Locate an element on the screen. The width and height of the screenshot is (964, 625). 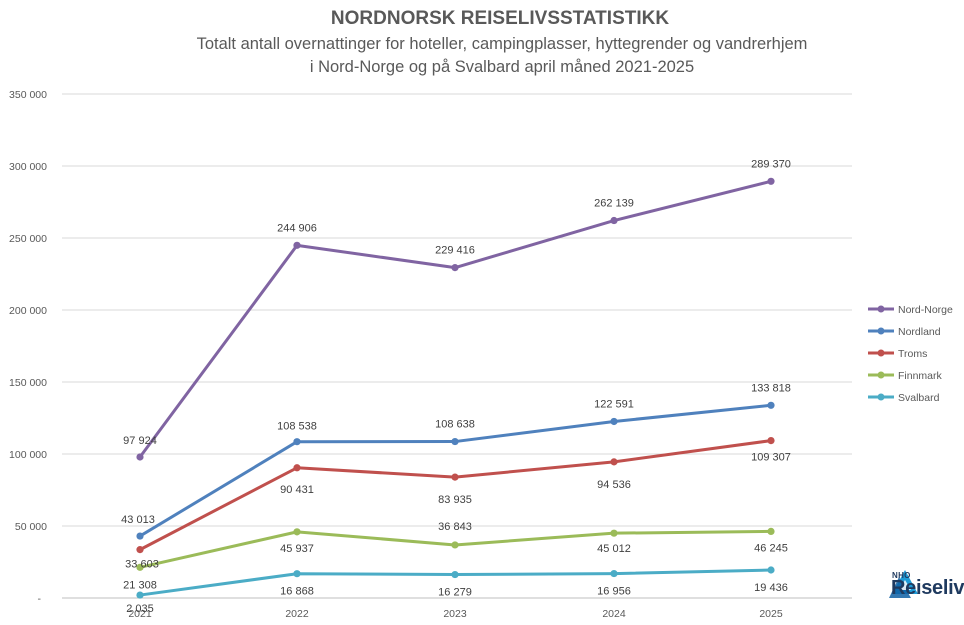
data-label: 108 638 is located at coordinates (455, 425).